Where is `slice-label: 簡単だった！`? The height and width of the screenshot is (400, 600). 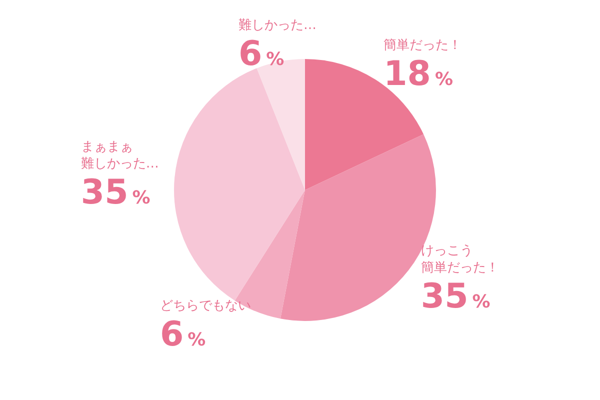
slice-label: 簡単だった！ is located at coordinates (423, 46).